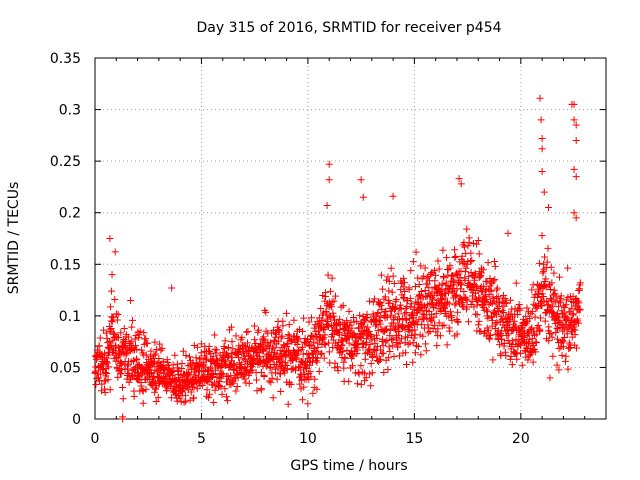  What do you see at coordinates (76, 420) in the screenshot?
I see `y-tick-label: 0` at bounding box center [76, 420].